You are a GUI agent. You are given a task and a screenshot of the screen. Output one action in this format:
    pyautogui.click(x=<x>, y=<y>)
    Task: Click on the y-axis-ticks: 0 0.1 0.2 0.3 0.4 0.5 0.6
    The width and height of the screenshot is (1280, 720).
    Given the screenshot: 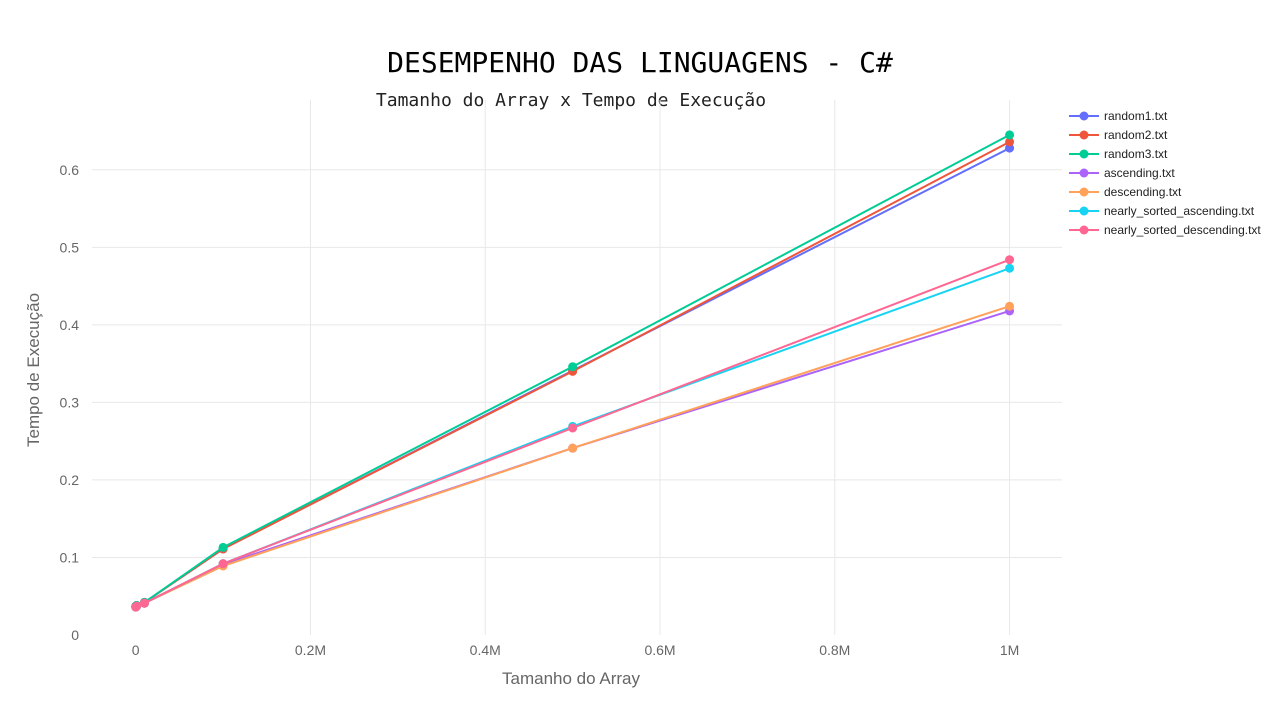 What is the action you would take?
    pyautogui.click(x=70, y=402)
    